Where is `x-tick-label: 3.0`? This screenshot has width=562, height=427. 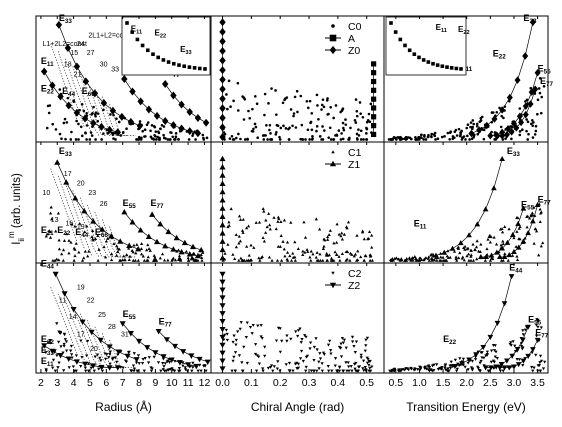 x-tick-label: 3.0 is located at coordinates (514, 383).